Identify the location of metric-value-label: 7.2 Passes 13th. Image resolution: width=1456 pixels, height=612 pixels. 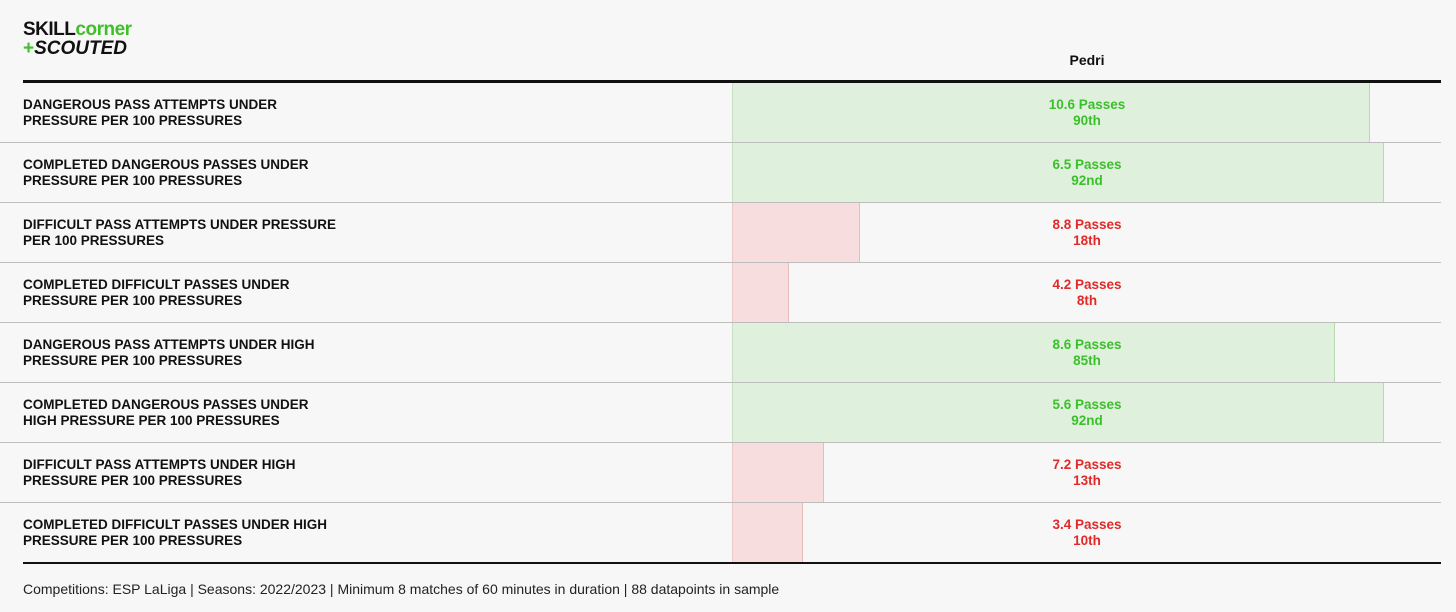
(1087, 473).